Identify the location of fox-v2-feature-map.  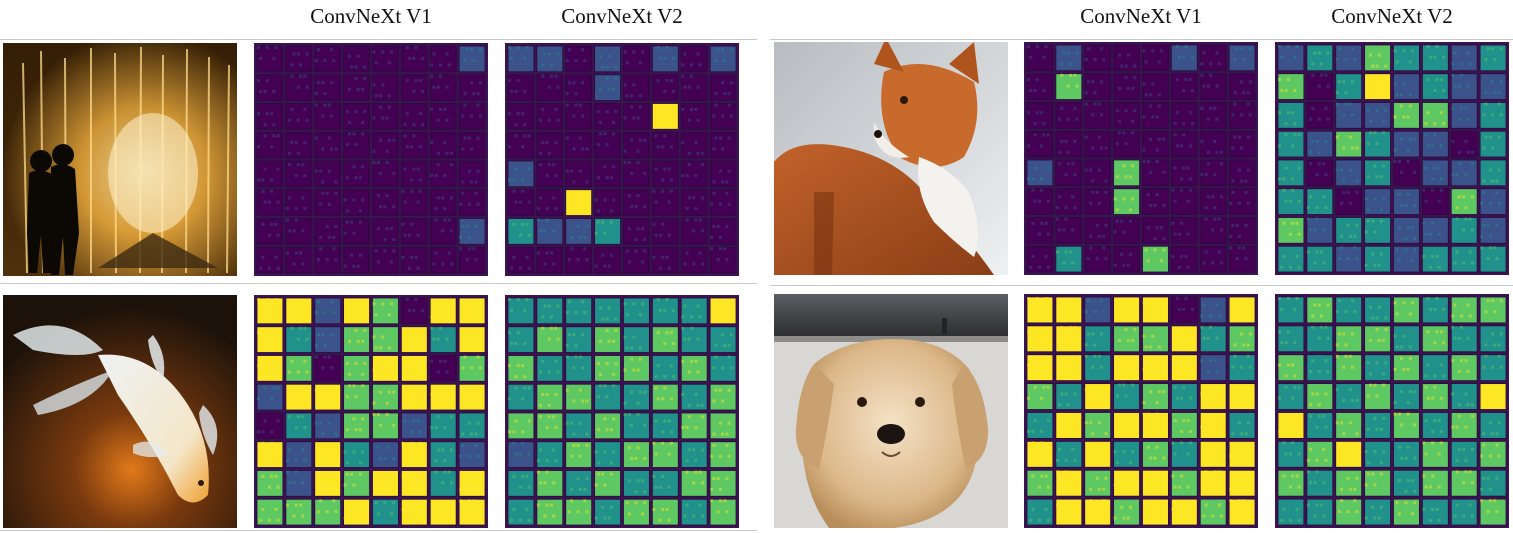
(1392, 158).